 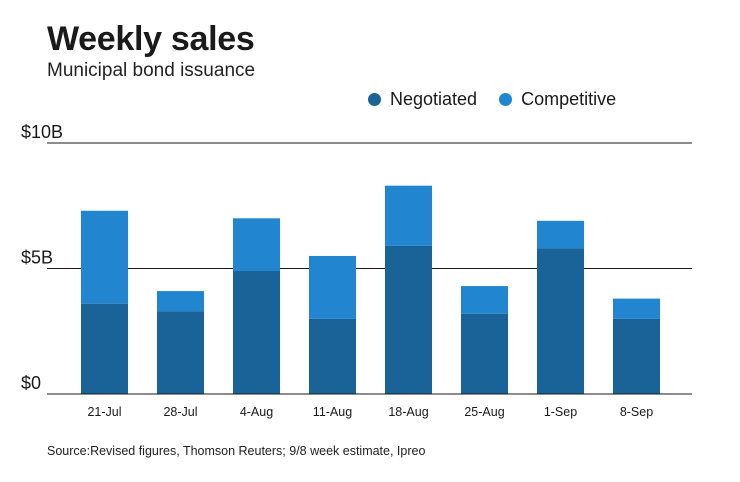 What do you see at coordinates (560, 412) in the screenshot?
I see `x-tick-label-6: 1-Sep` at bounding box center [560, 412].